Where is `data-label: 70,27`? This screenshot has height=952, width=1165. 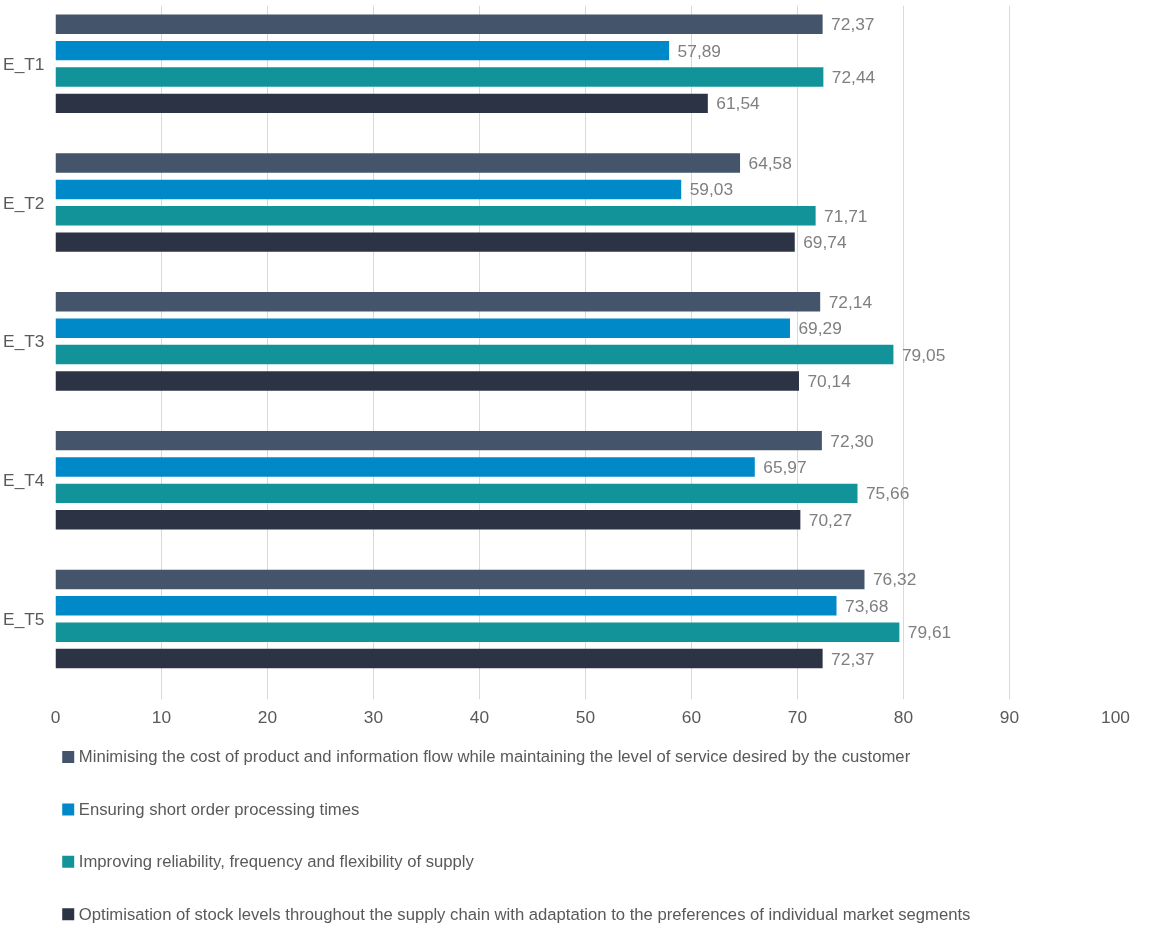 data-label: 70,27 is located at coordinates (830, 519).